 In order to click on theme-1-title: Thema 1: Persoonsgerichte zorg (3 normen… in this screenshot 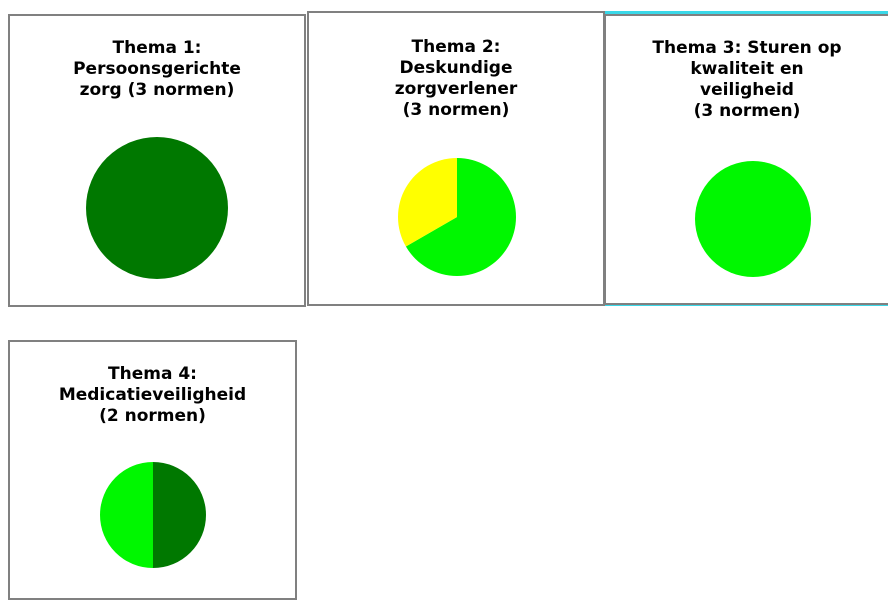, I will do `click(157, 69)`.